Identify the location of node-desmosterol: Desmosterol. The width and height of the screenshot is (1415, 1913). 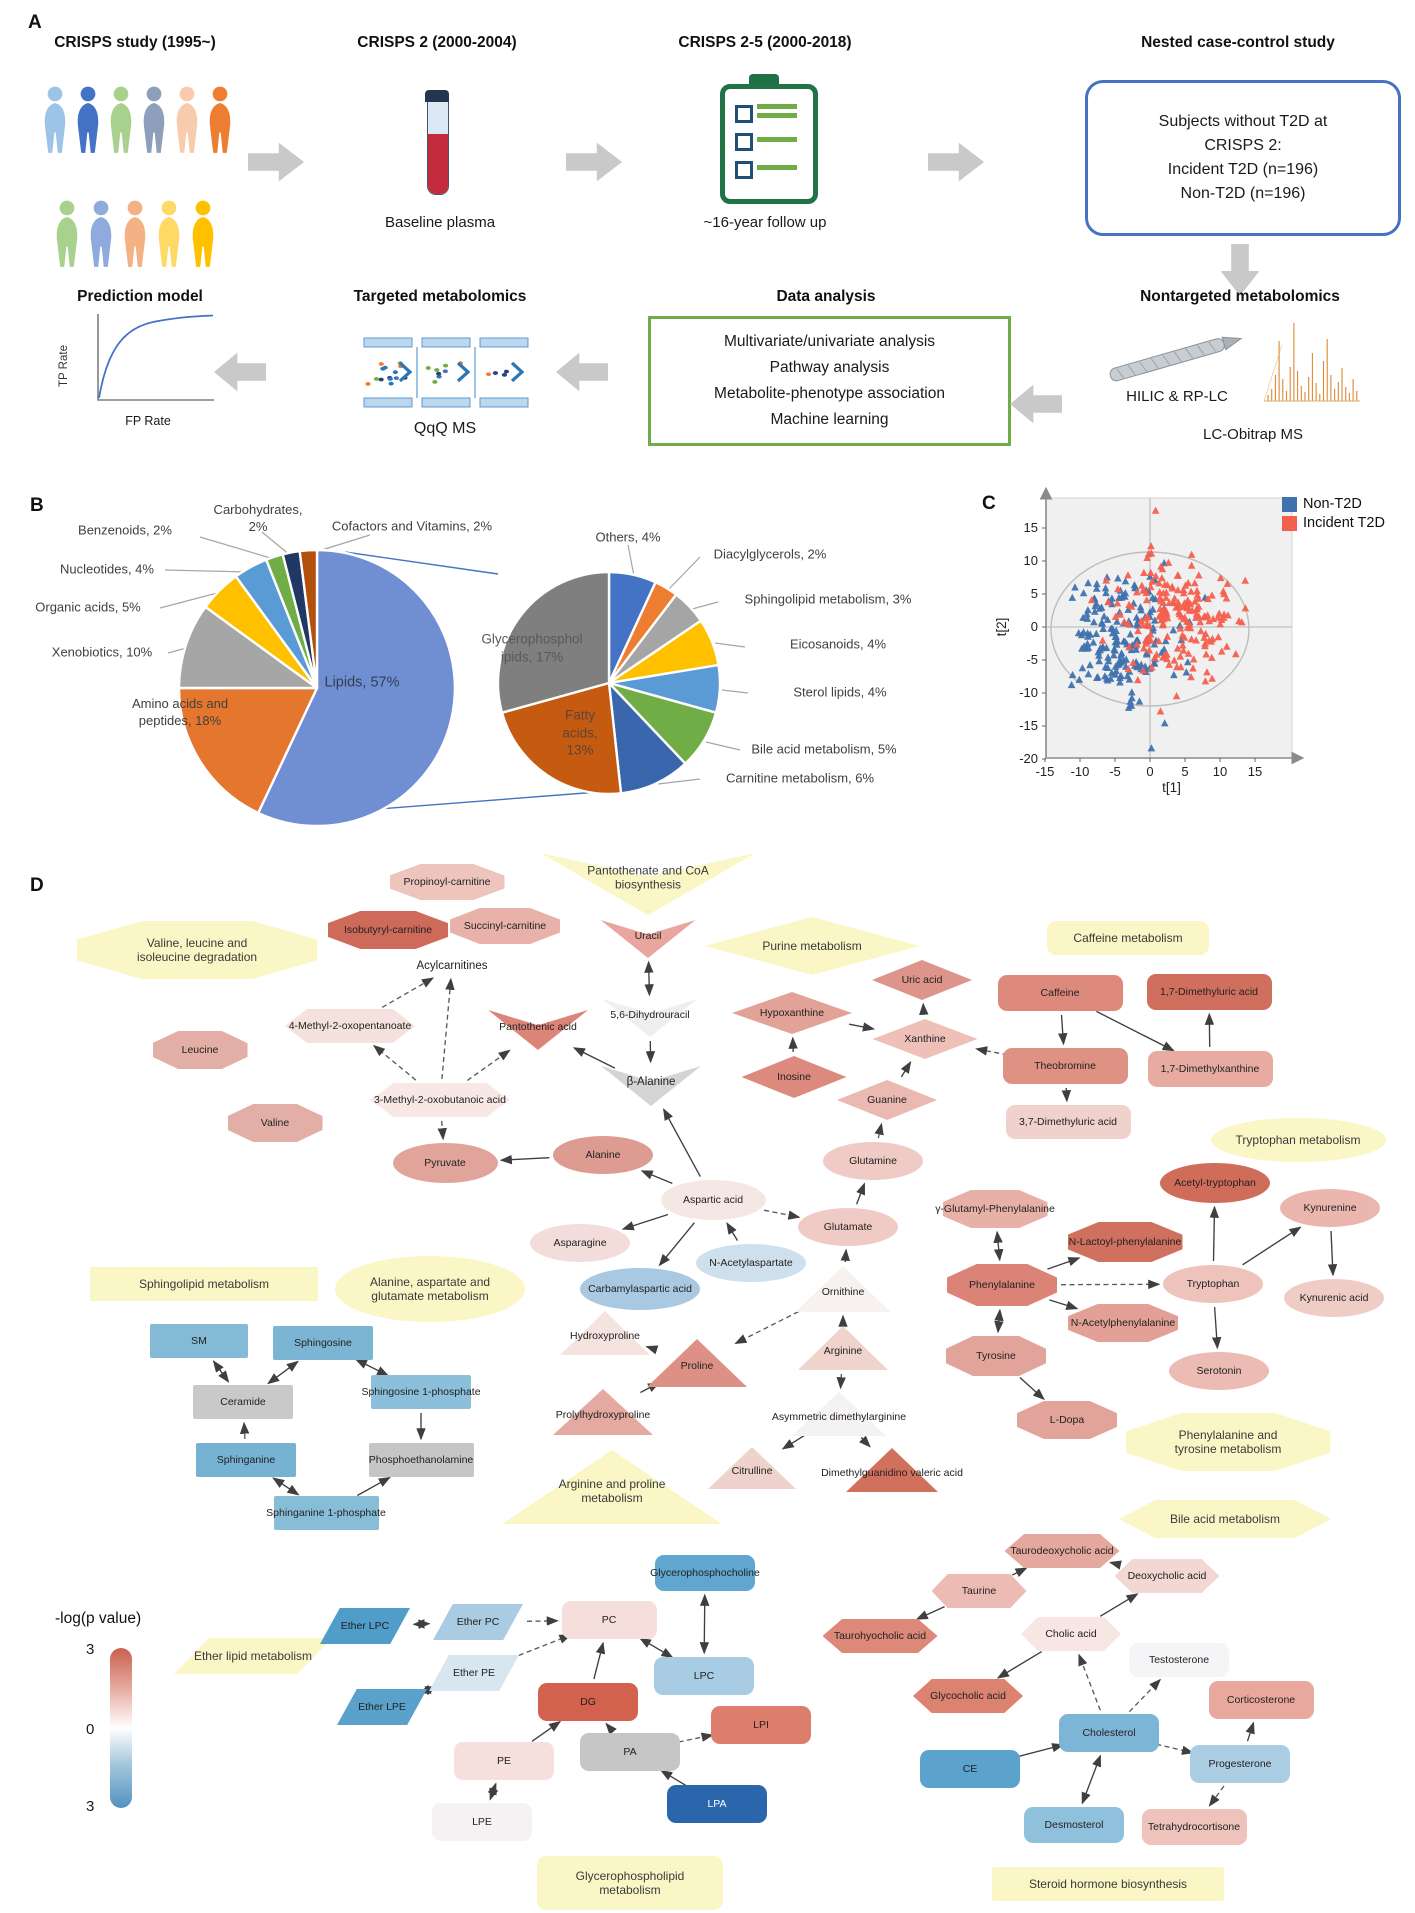
(1074, 1825).